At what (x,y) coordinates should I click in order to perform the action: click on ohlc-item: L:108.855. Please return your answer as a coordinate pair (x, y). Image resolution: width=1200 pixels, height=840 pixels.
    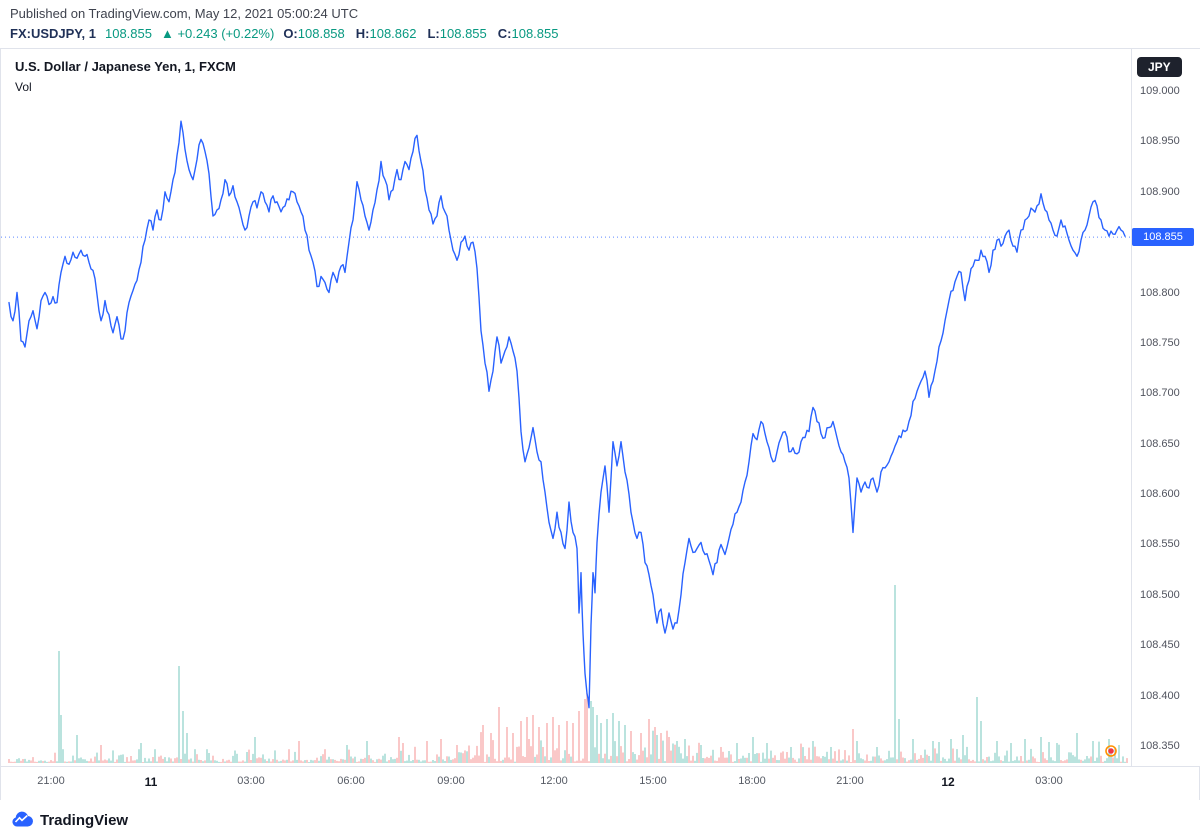
    Looking at the image, I should click on (456, 33).